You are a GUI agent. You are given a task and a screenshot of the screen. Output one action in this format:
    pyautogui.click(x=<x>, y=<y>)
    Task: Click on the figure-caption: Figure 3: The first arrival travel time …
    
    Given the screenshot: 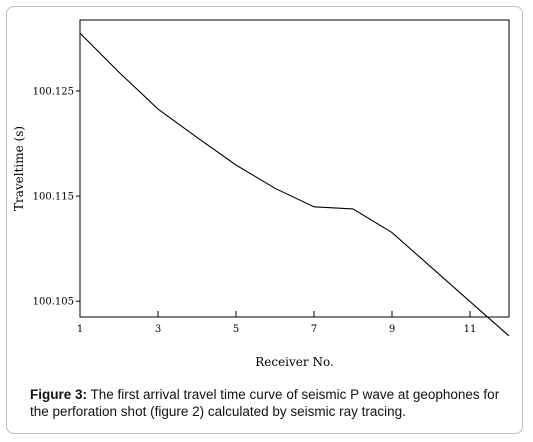 What is the action you would take?
    pyautogui.click(x=270, y=403)
    